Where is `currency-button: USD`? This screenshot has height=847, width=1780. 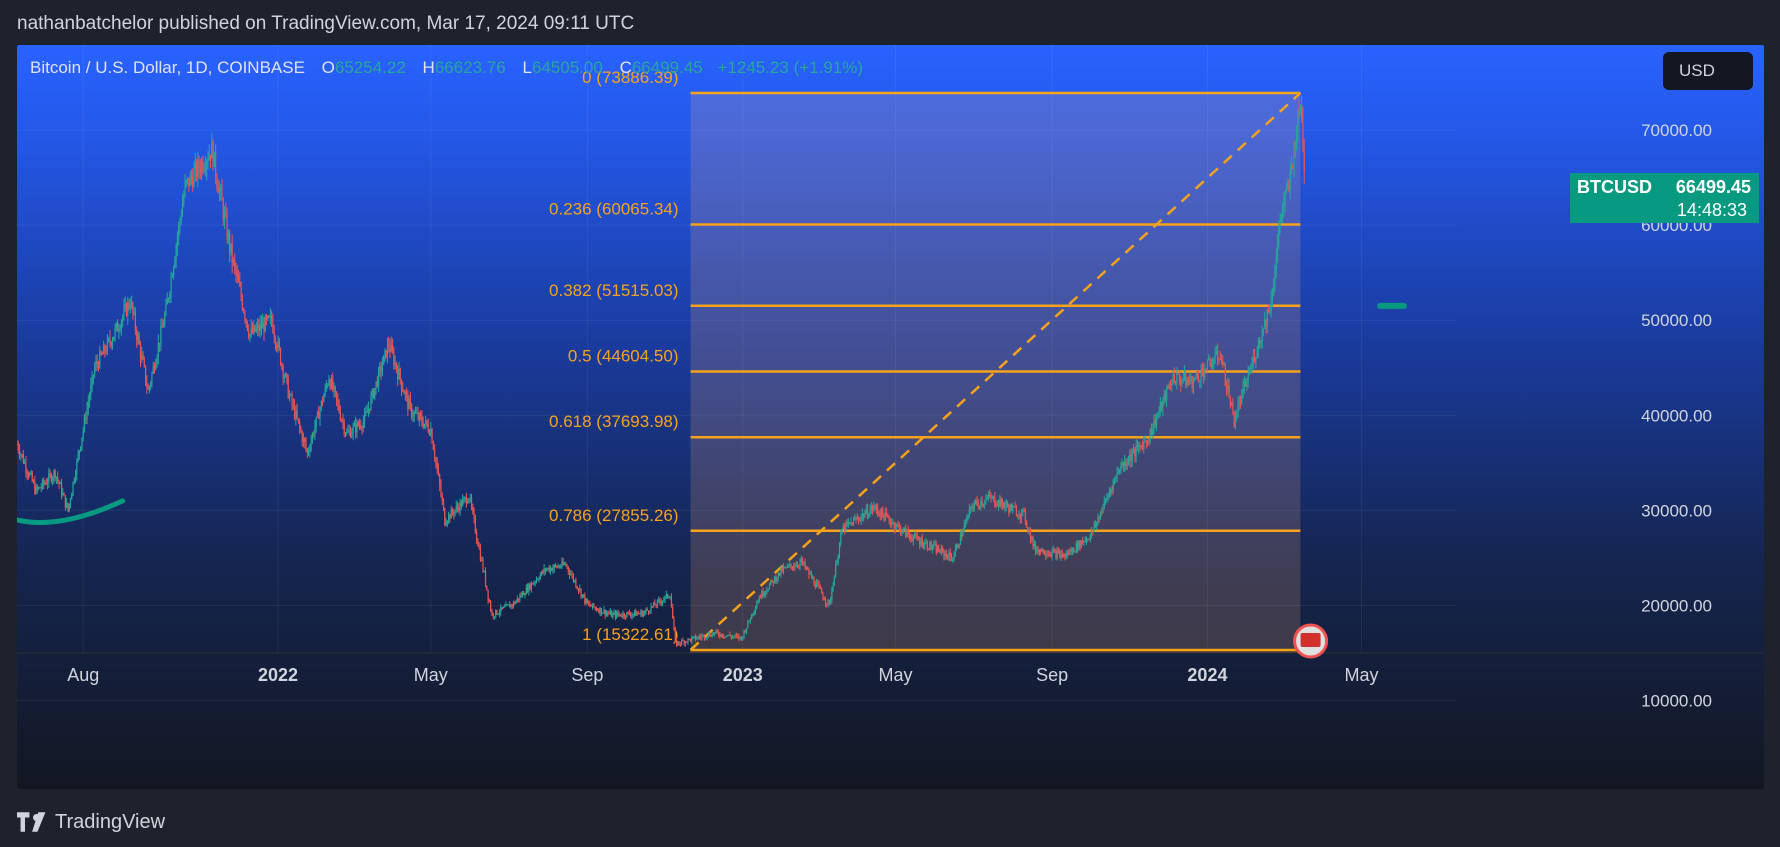
currency-button: USD is located at coordinates (1708, 71).